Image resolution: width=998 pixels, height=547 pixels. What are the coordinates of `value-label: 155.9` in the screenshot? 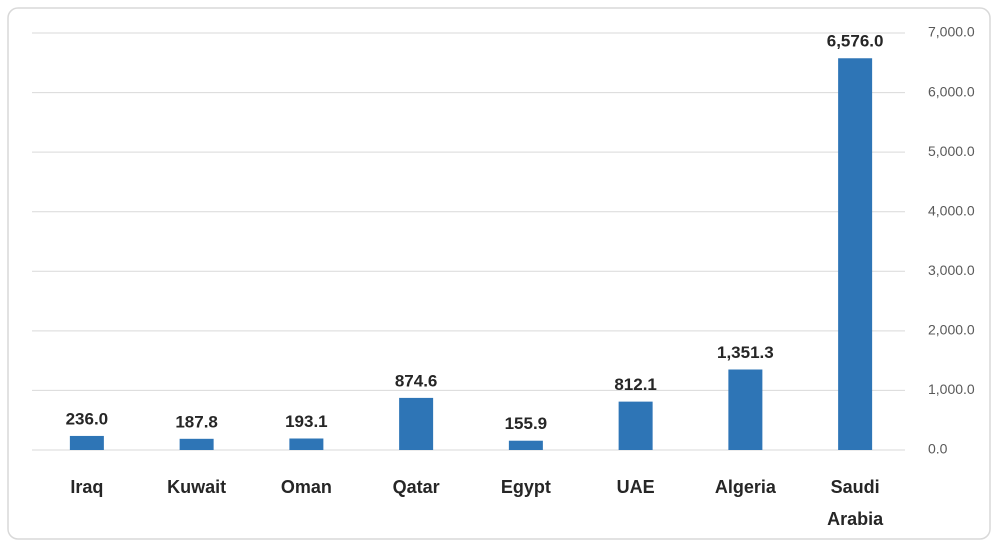 It's located at (526, 423).